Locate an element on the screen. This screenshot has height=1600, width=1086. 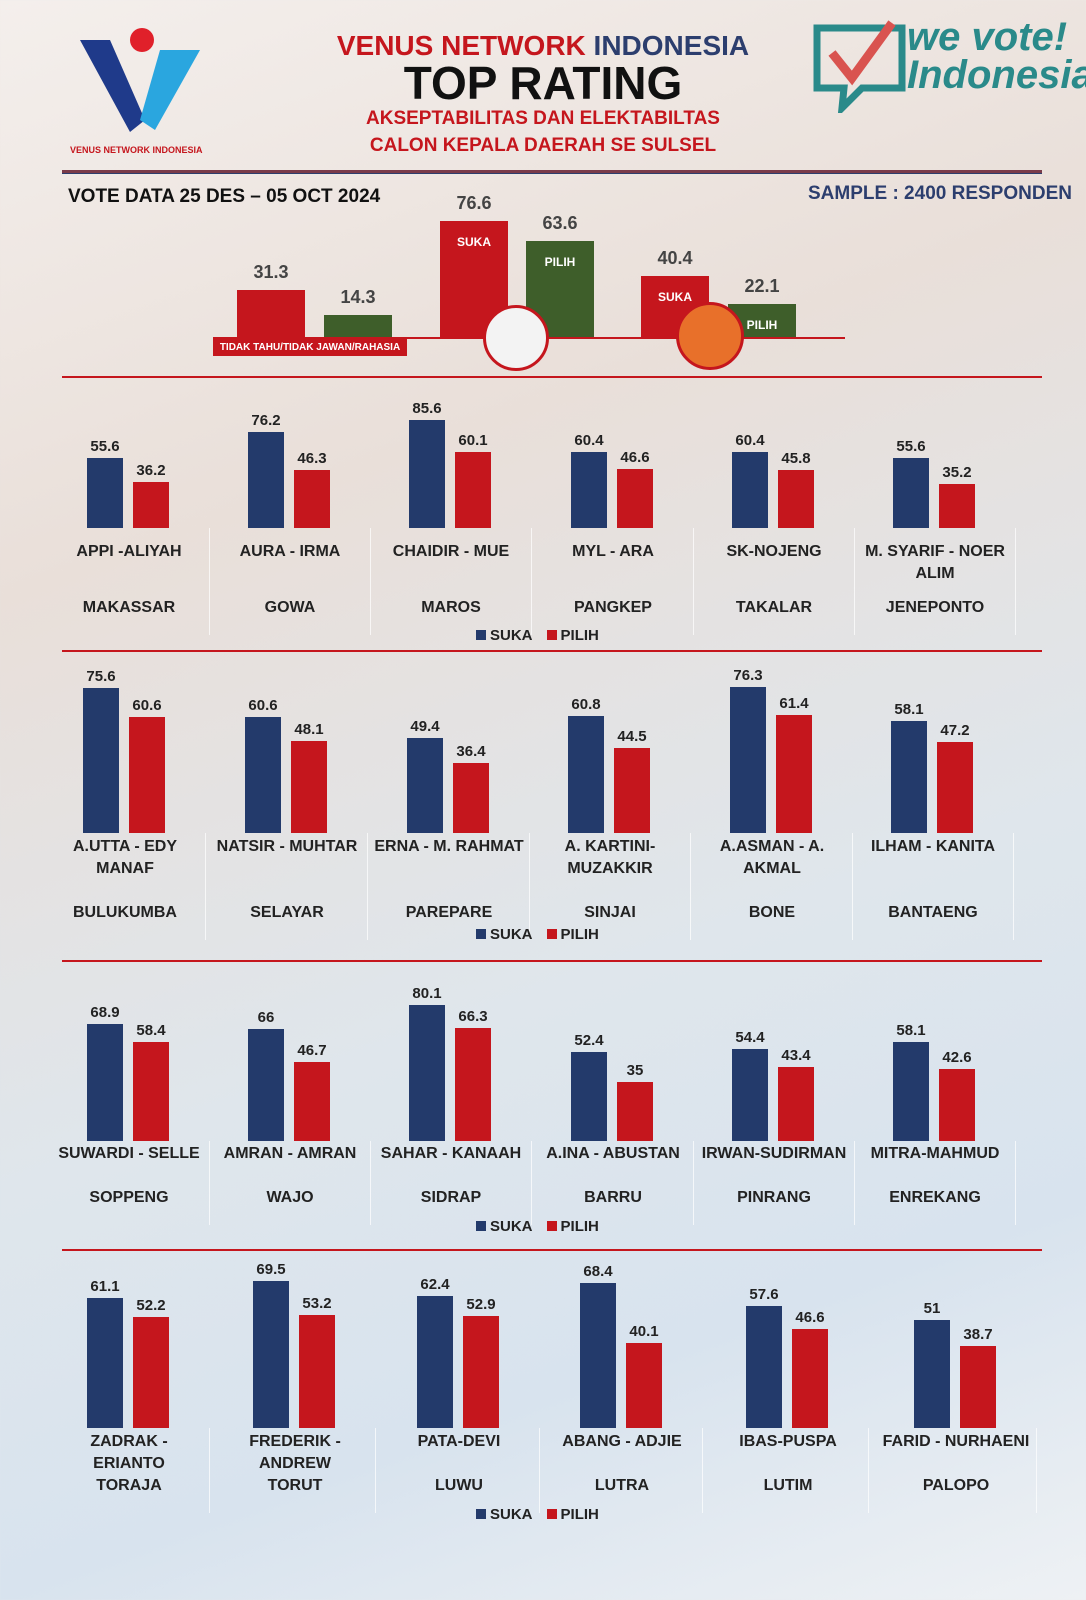
candidate-pair: APPI -ALIYAH is located at coordinates (129, 551).